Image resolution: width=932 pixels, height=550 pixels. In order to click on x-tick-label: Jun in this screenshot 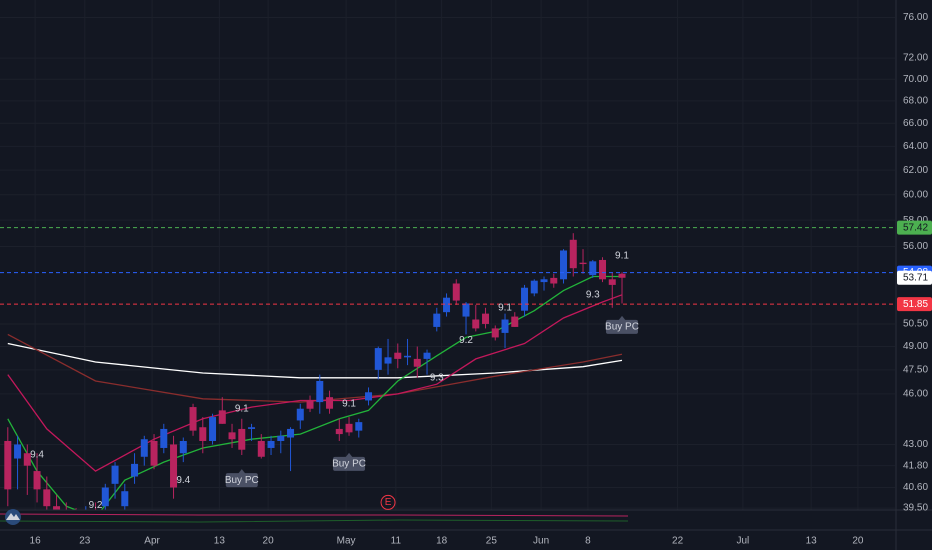, I will do `click(541, 541)`.